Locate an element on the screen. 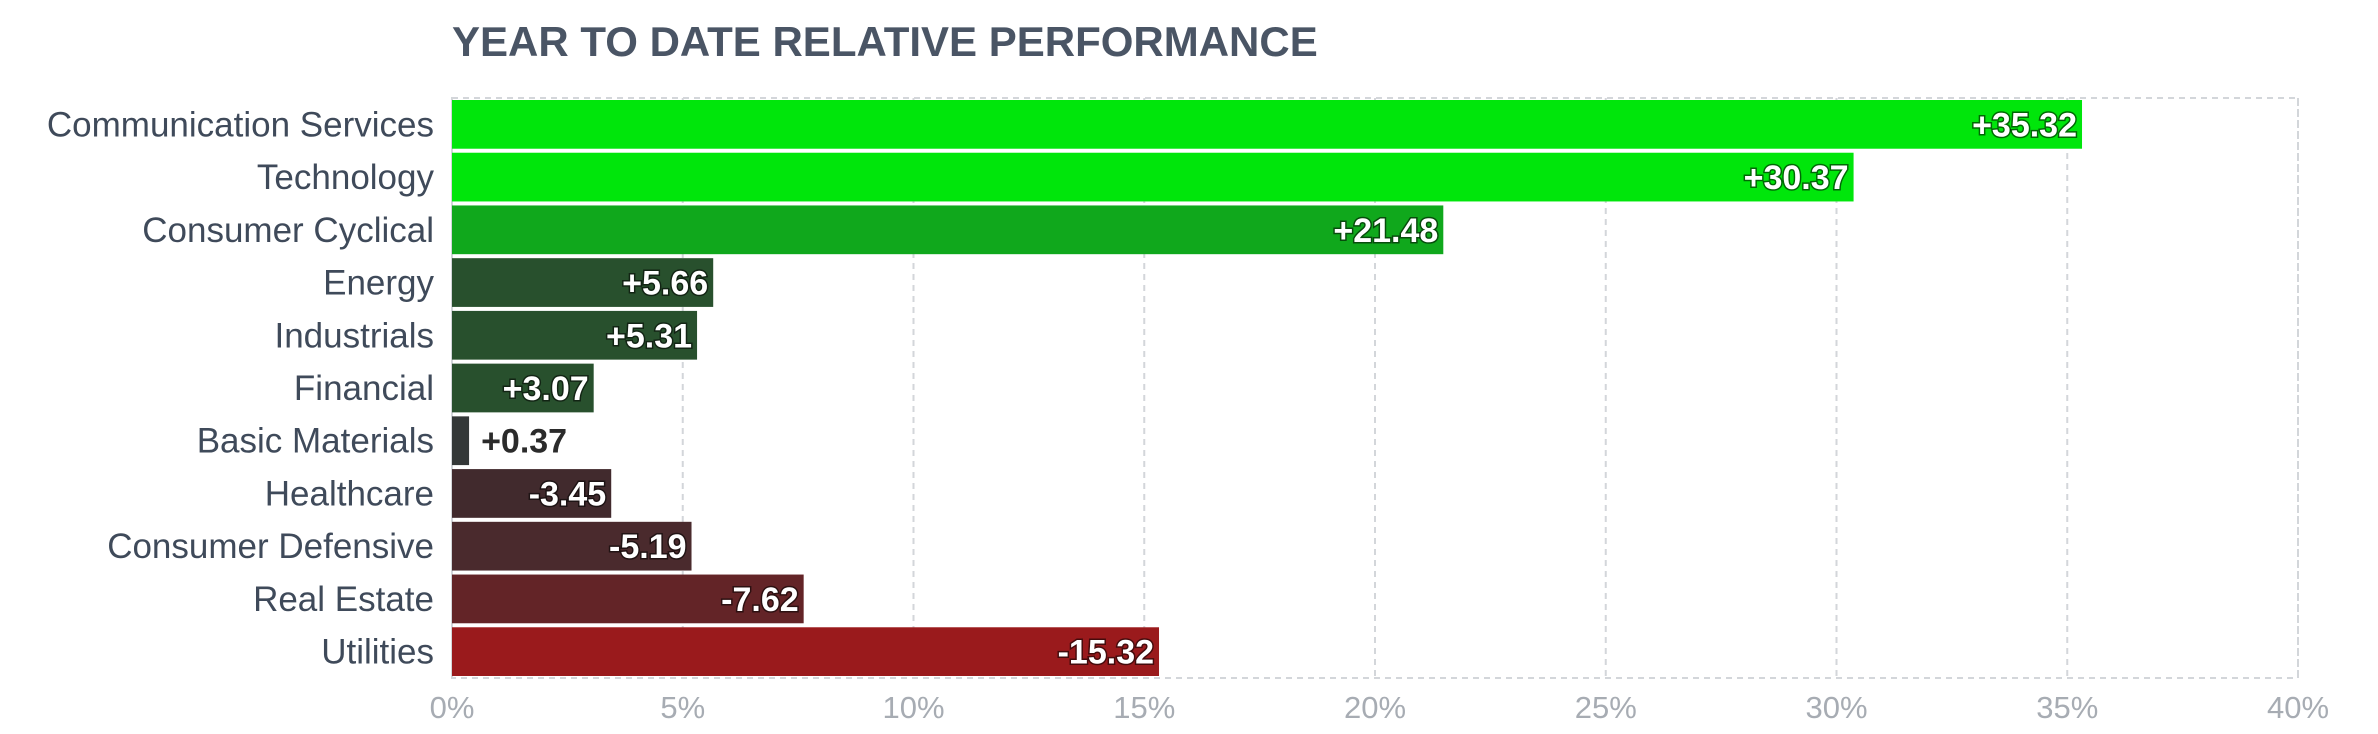 The image size is (2378, 734). category-label: Basic Materials is located at coordinates (315, 441).